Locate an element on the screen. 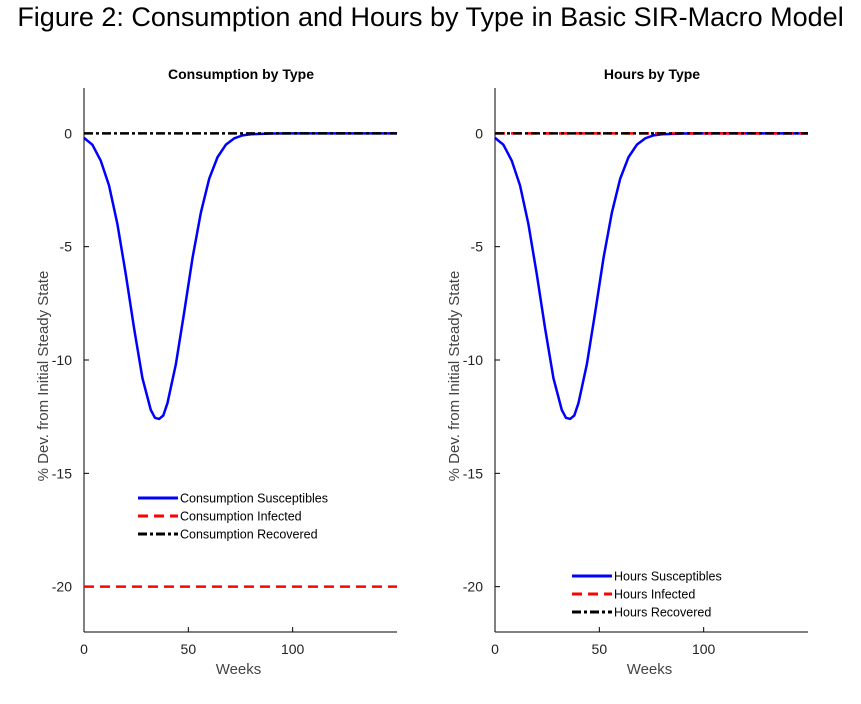 The height and width of the screenshot is (704, 861). chart-1-title: Consumption by Type is located at coordinates (241, 74).